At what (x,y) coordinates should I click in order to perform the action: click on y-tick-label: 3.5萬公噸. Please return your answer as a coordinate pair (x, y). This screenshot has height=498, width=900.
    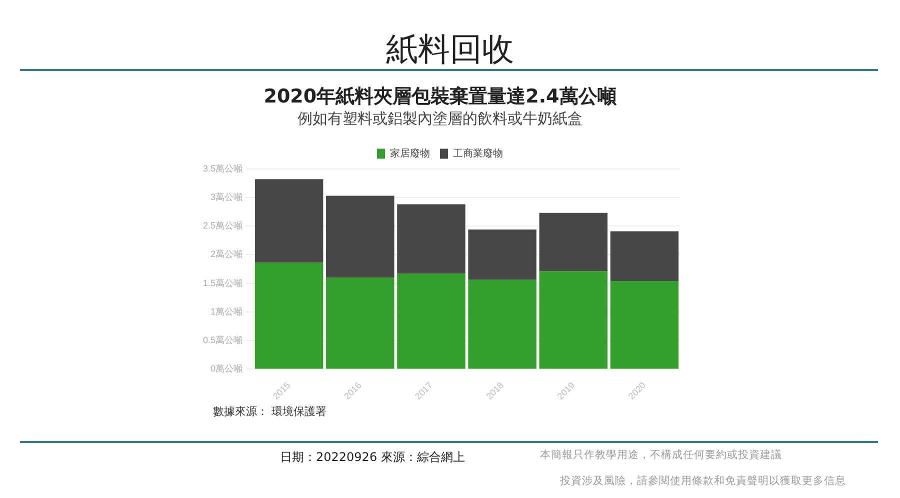
    Looking at the image, I should click on (222, 168).